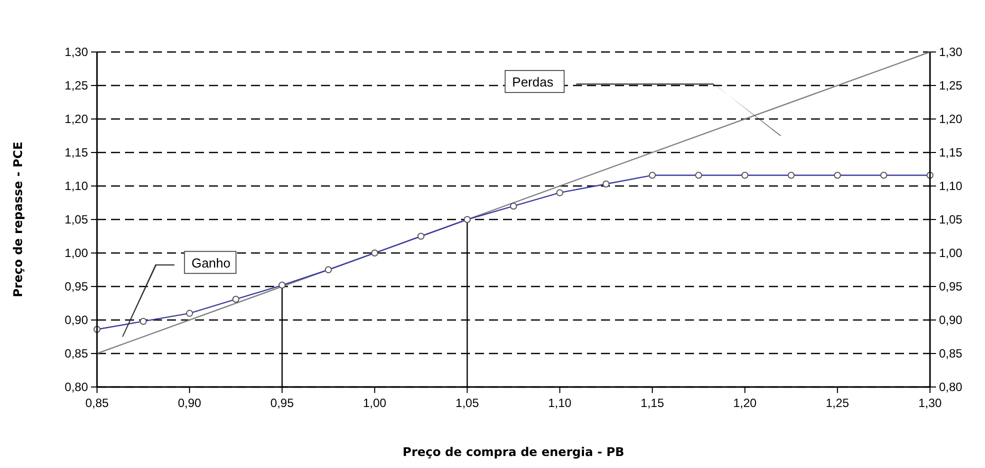 The image size is (985, 468). What do you see at coordinates (951, 52) in the screenshot?
I see `y2-tick-label: 1,30` at bounding box center [951, 52].